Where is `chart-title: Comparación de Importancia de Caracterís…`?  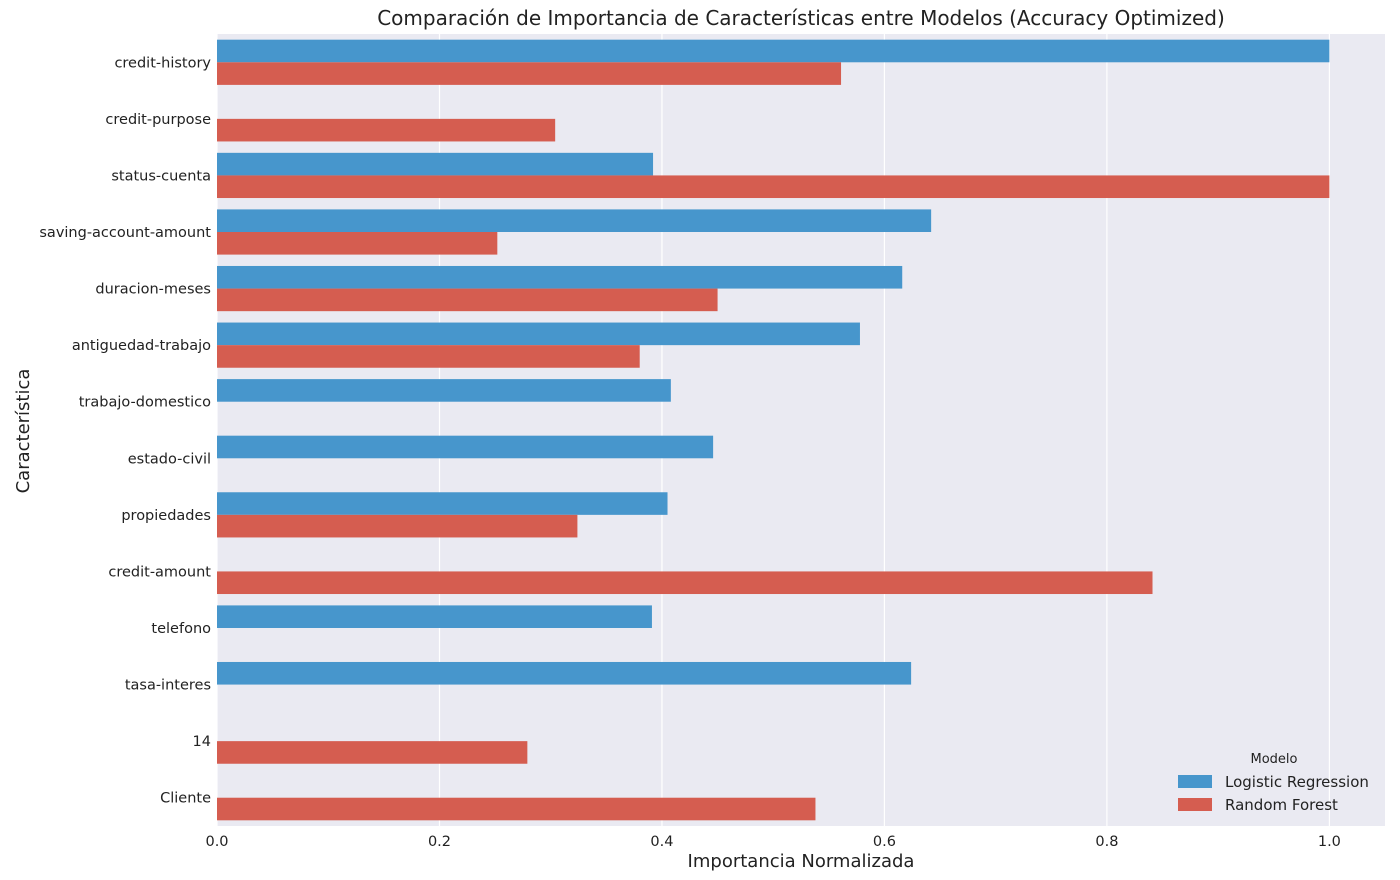 chart-title: Comparación de Importancia de Caracterís… is located at coordinates (801, 18).